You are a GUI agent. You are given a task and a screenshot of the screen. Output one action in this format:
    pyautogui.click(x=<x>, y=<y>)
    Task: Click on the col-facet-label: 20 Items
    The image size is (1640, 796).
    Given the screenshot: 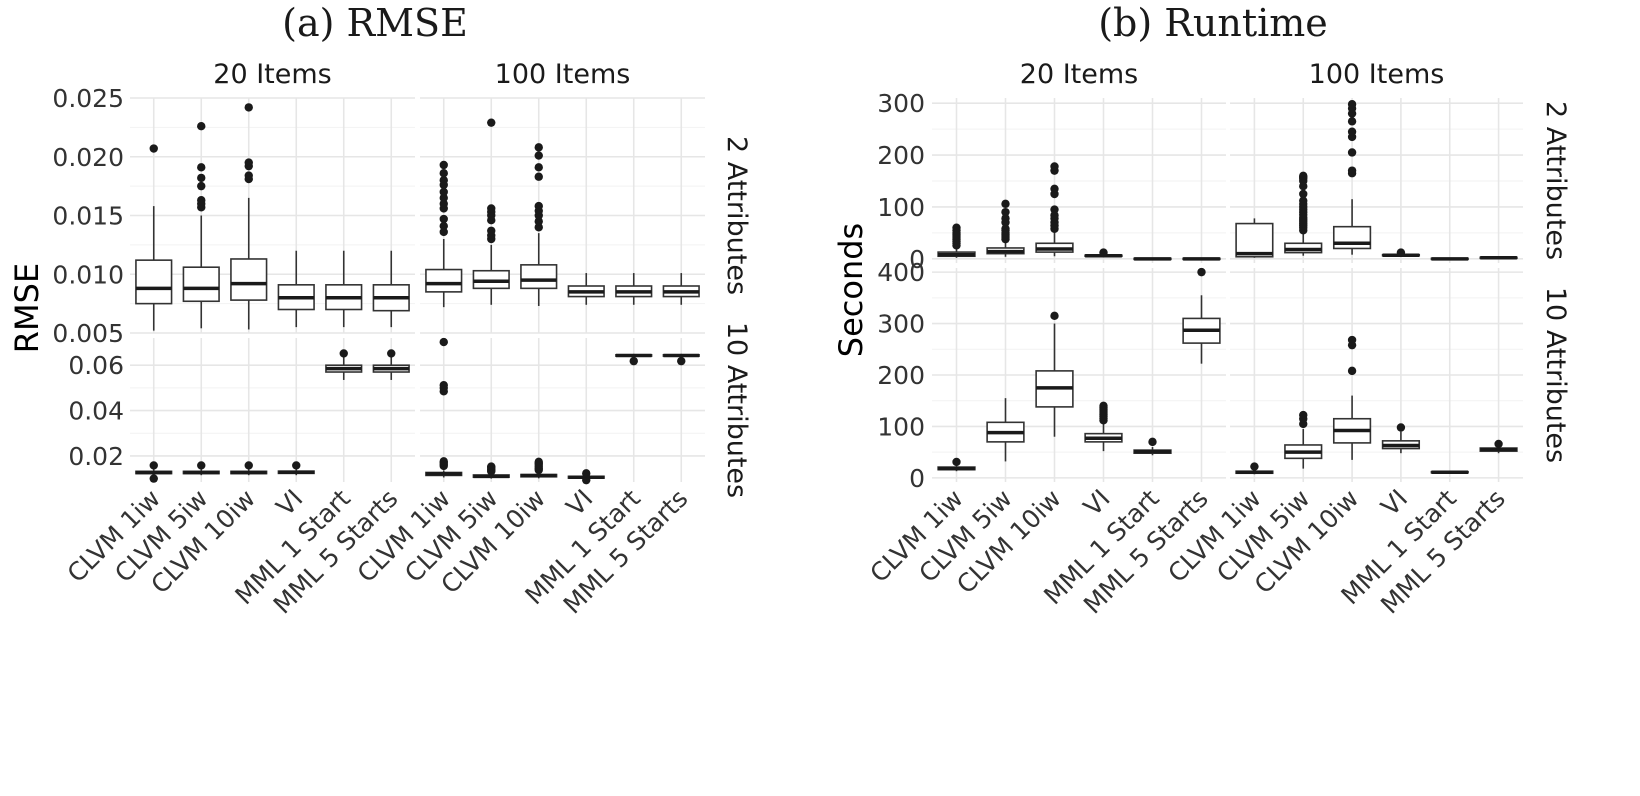 What is the action you would take?
    pyautogui.click(x=272, y=74)
    